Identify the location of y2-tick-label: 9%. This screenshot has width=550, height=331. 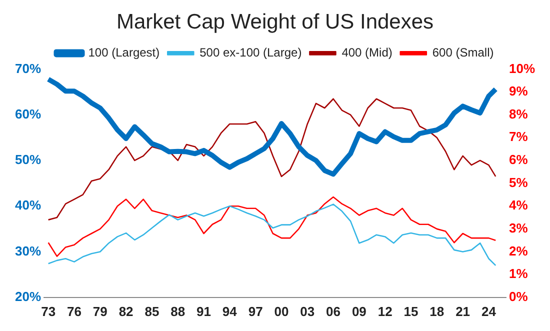
(518, 91).